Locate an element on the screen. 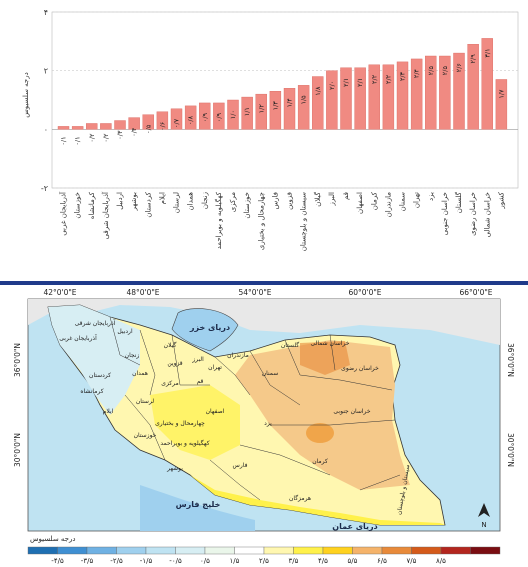 The image size is (528, 567). warm-zone-north is located at coordinates (325, 358).